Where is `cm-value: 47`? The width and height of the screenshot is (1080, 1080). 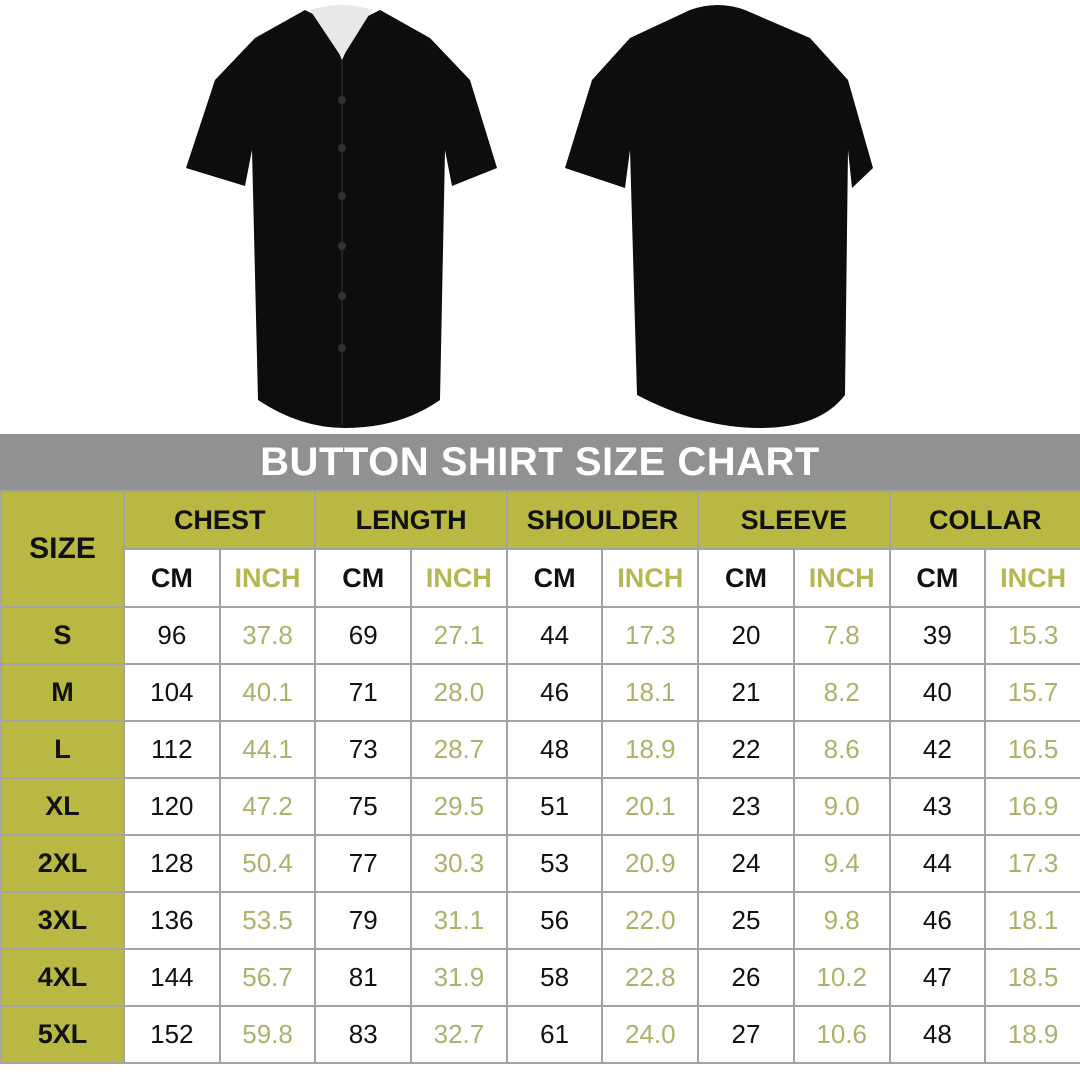
cm-value: 47 is located at coordinates (937, 977).